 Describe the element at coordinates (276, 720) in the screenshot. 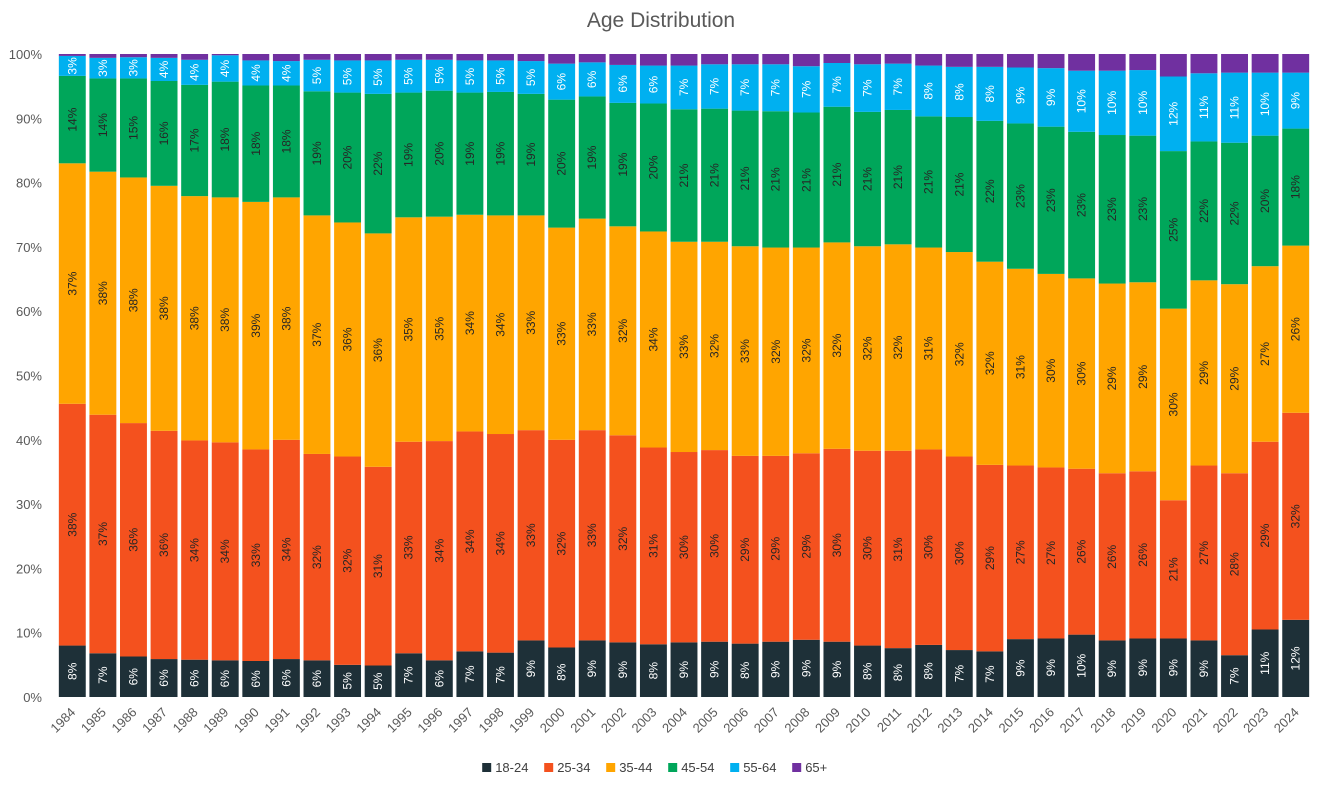

I see `x-tick-label: 1991` at that location.